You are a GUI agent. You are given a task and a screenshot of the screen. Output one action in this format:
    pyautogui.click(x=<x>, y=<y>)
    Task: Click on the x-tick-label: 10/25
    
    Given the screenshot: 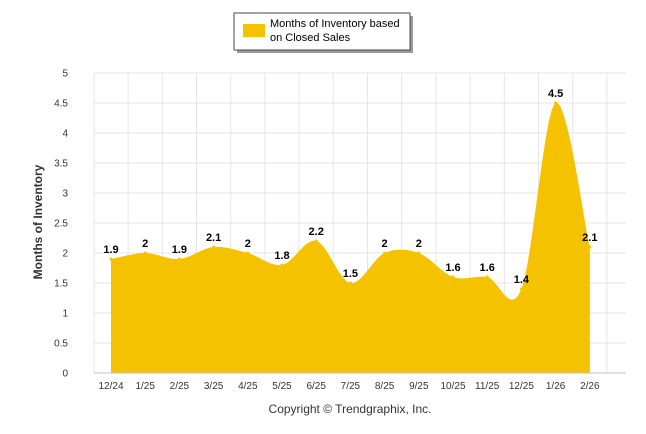 What is the action you would take?
    pyautogui.click(x=452, y=386)
    